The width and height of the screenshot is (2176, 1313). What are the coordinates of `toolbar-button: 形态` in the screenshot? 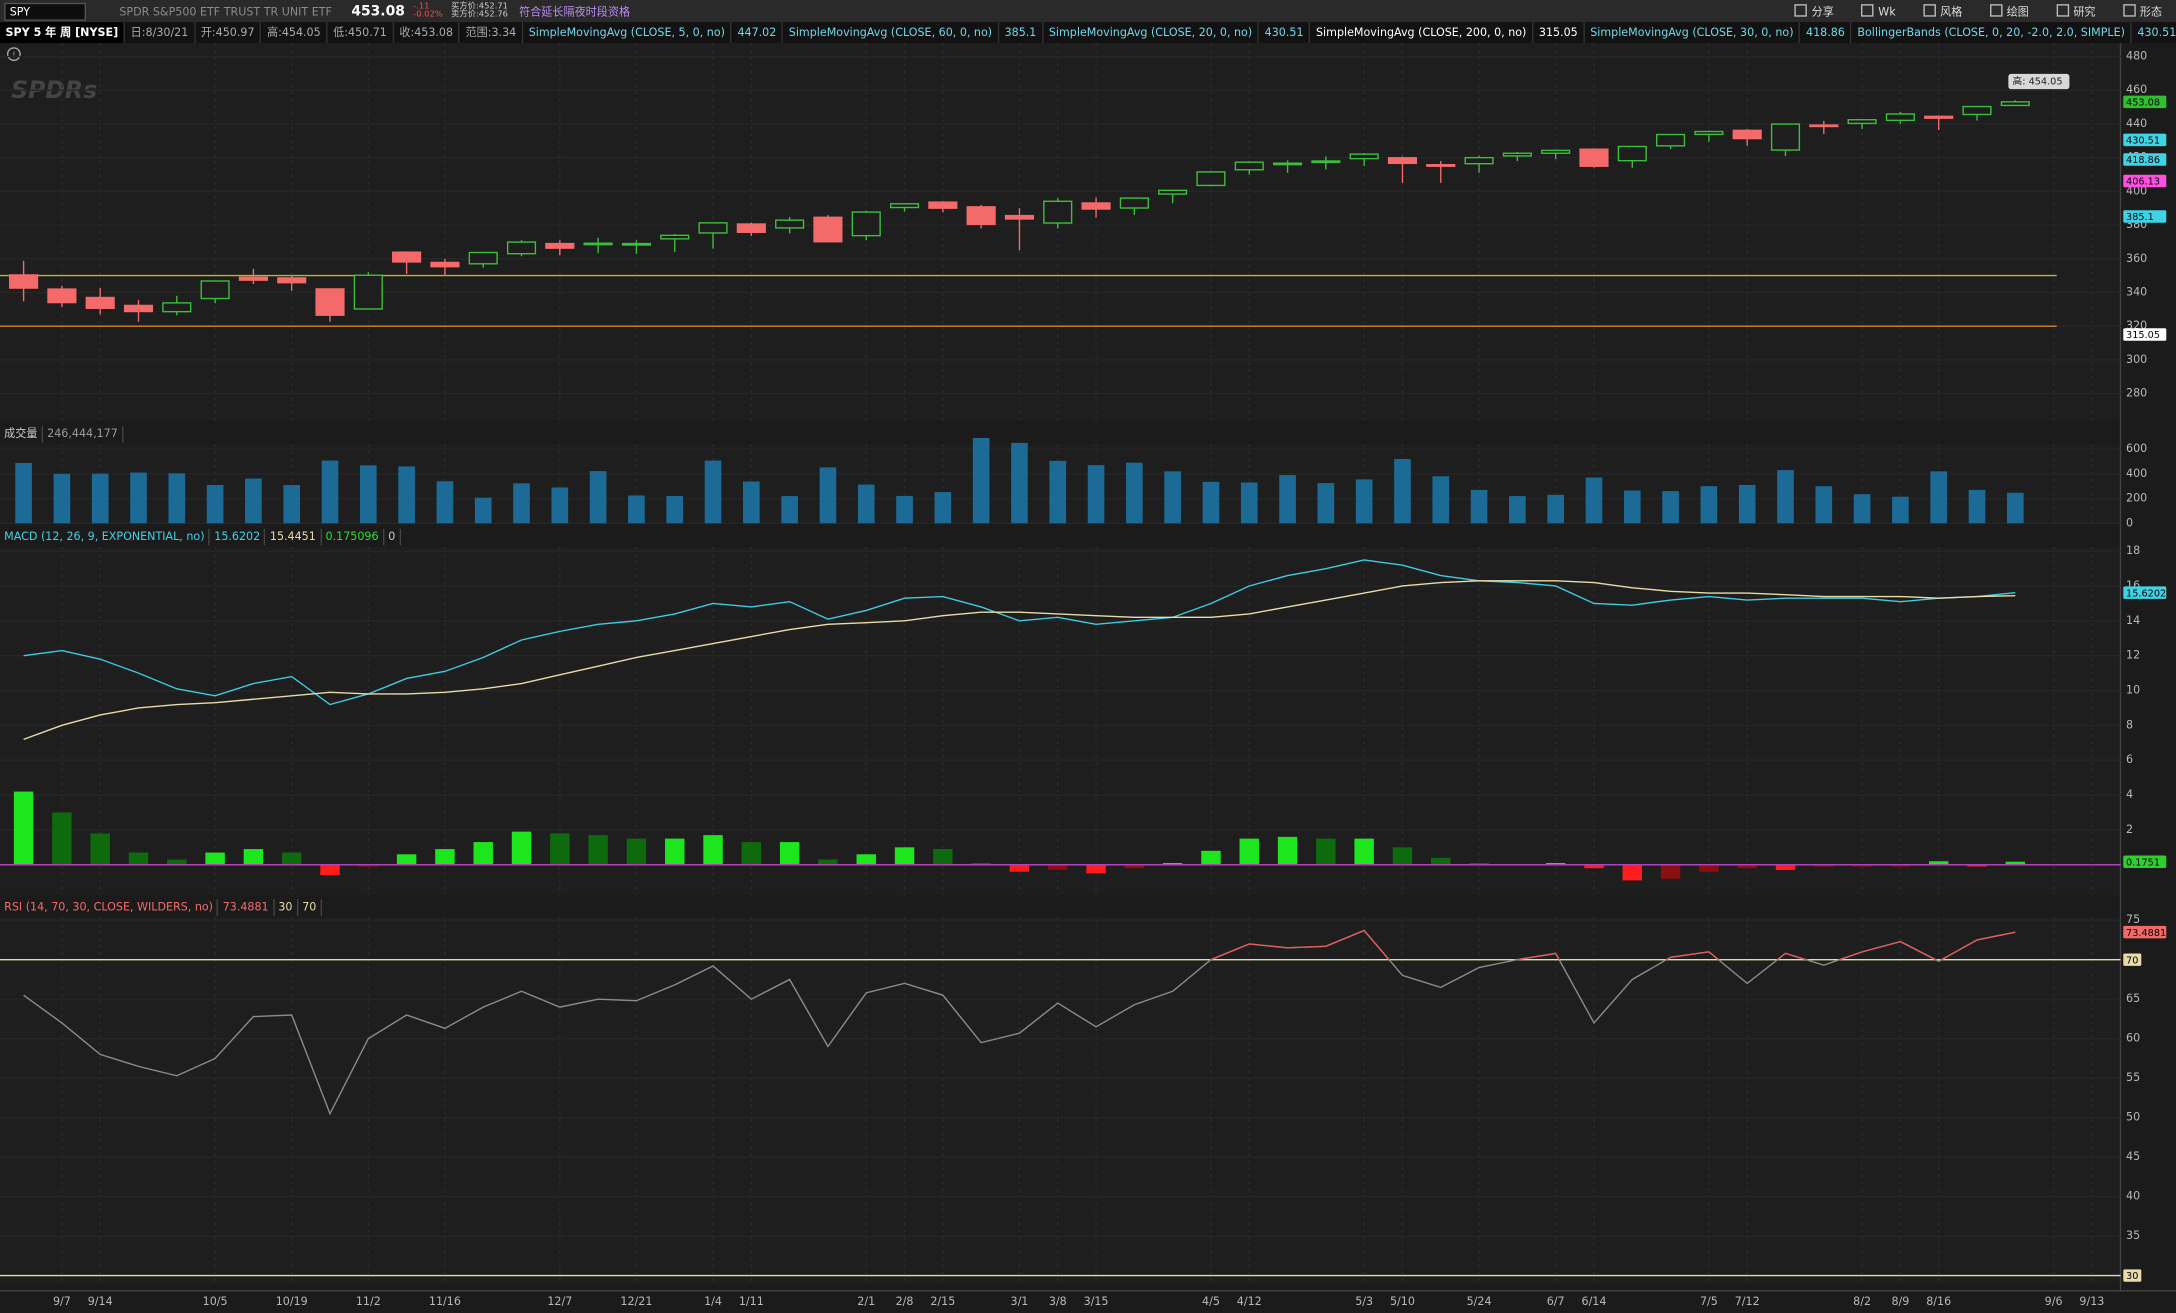 It's located at (2142, 10).